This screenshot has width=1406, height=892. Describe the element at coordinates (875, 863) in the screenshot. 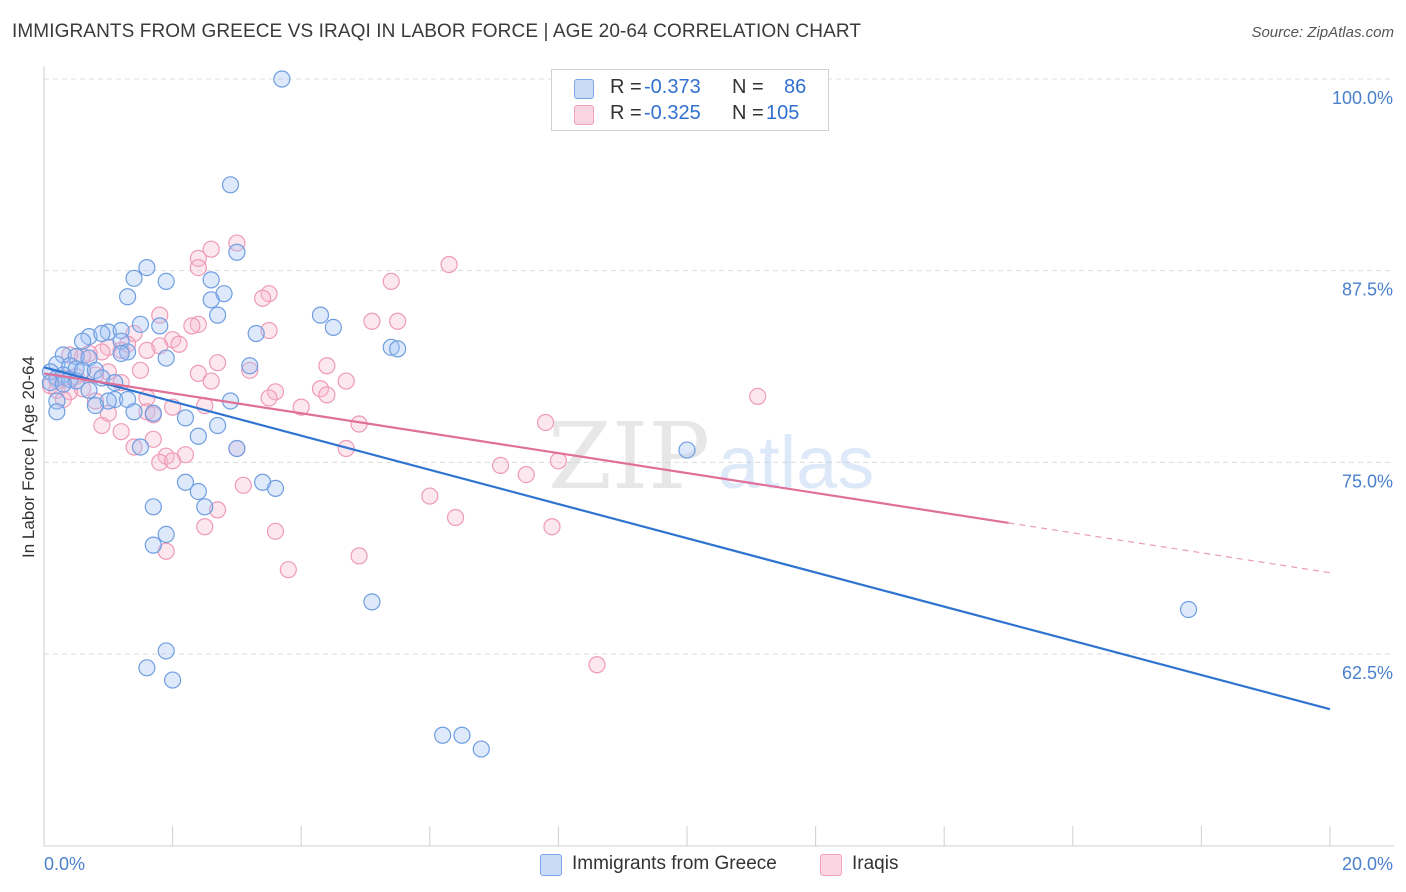

I see `bottom-legend-label-iraqis: Iraqis` at that location.